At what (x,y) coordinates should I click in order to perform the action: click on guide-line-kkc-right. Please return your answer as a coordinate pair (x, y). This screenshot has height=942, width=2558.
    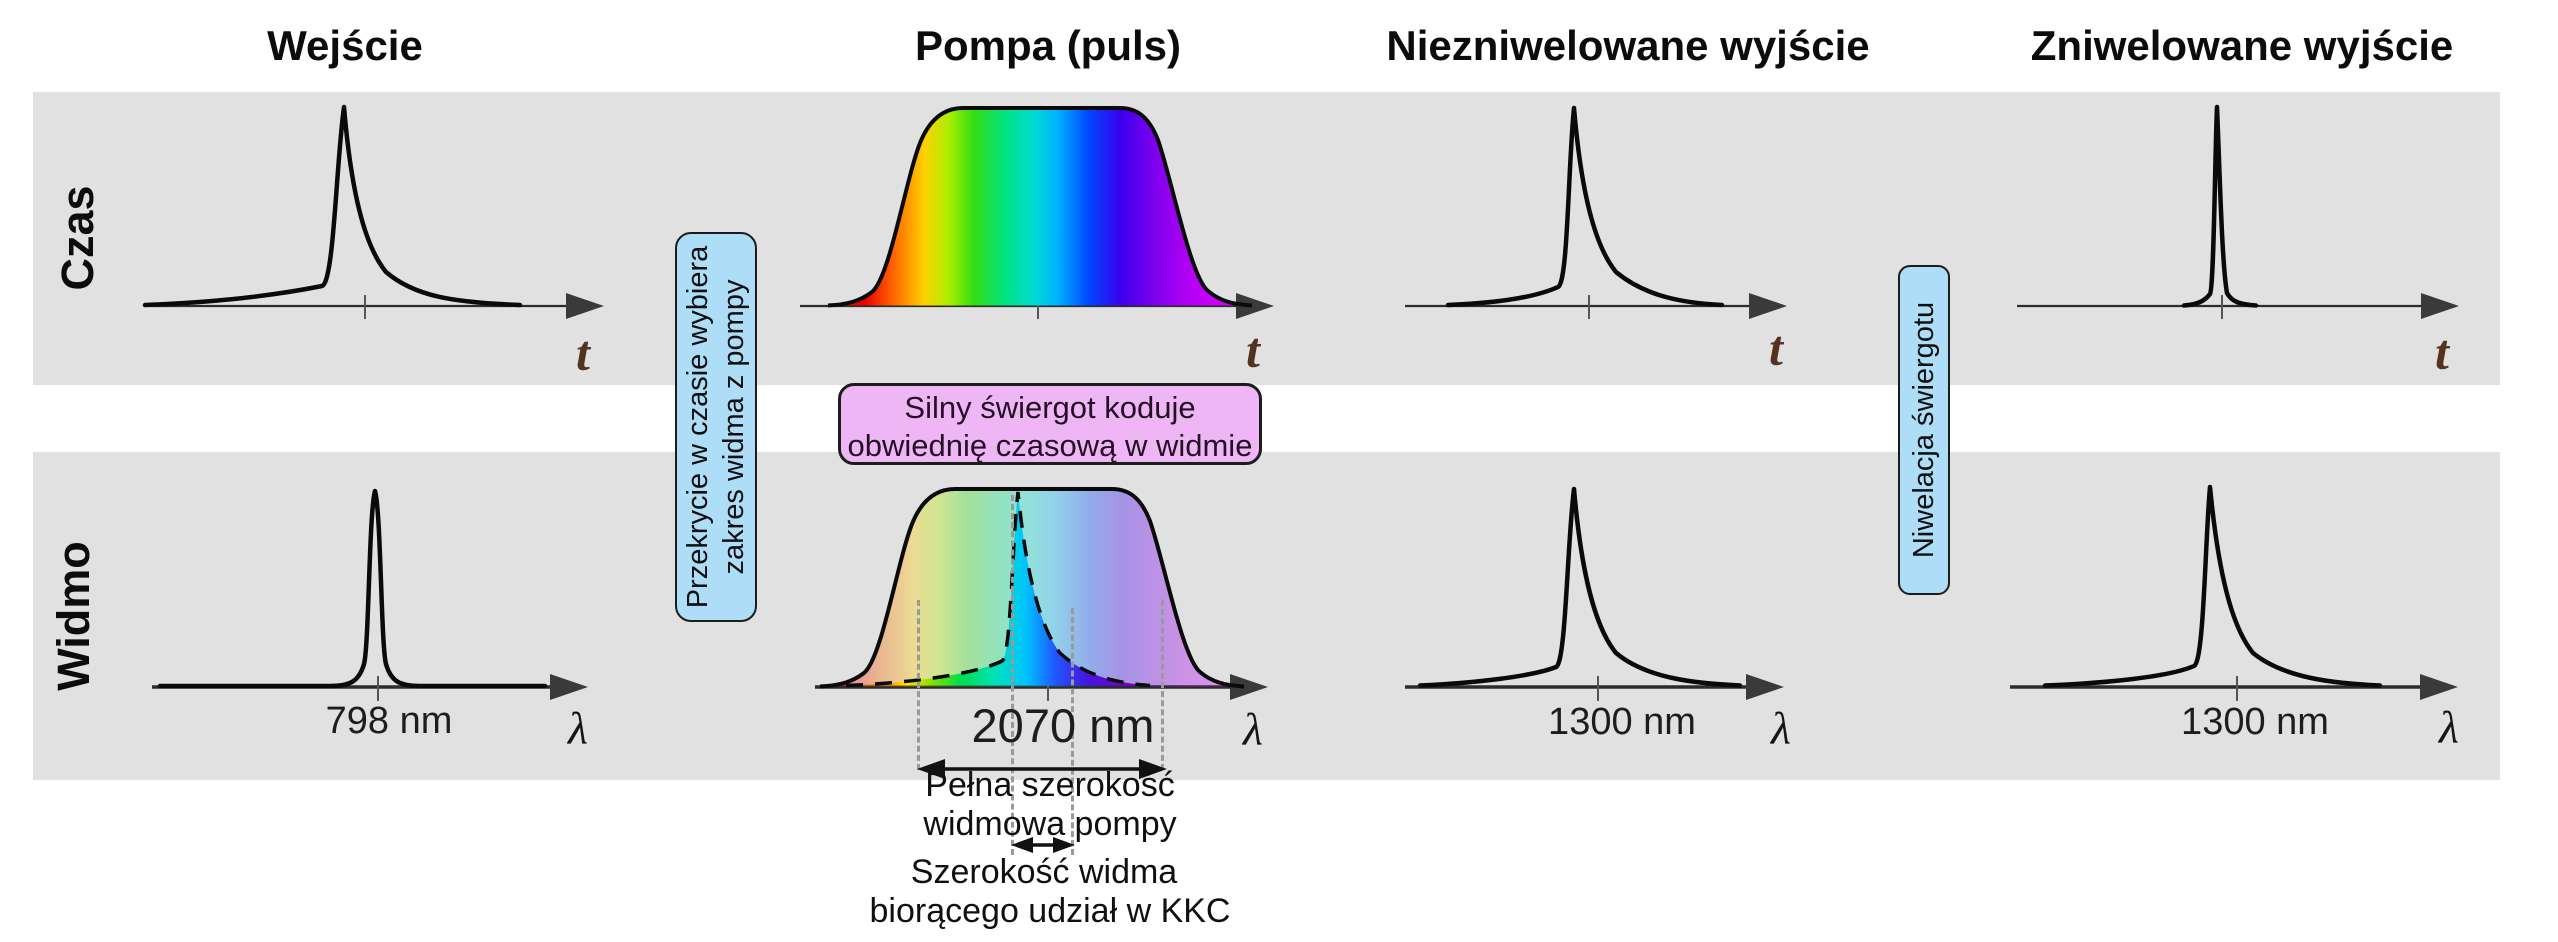
    Looking at the image, I should click on (1072, 731).